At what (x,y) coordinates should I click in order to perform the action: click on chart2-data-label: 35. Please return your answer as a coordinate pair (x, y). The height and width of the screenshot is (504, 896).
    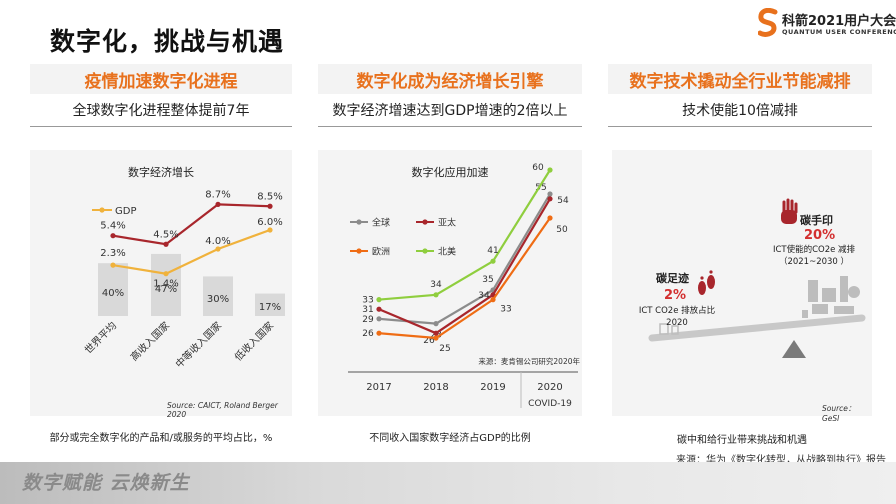
    Looking at the image, I should click on (487, 280).